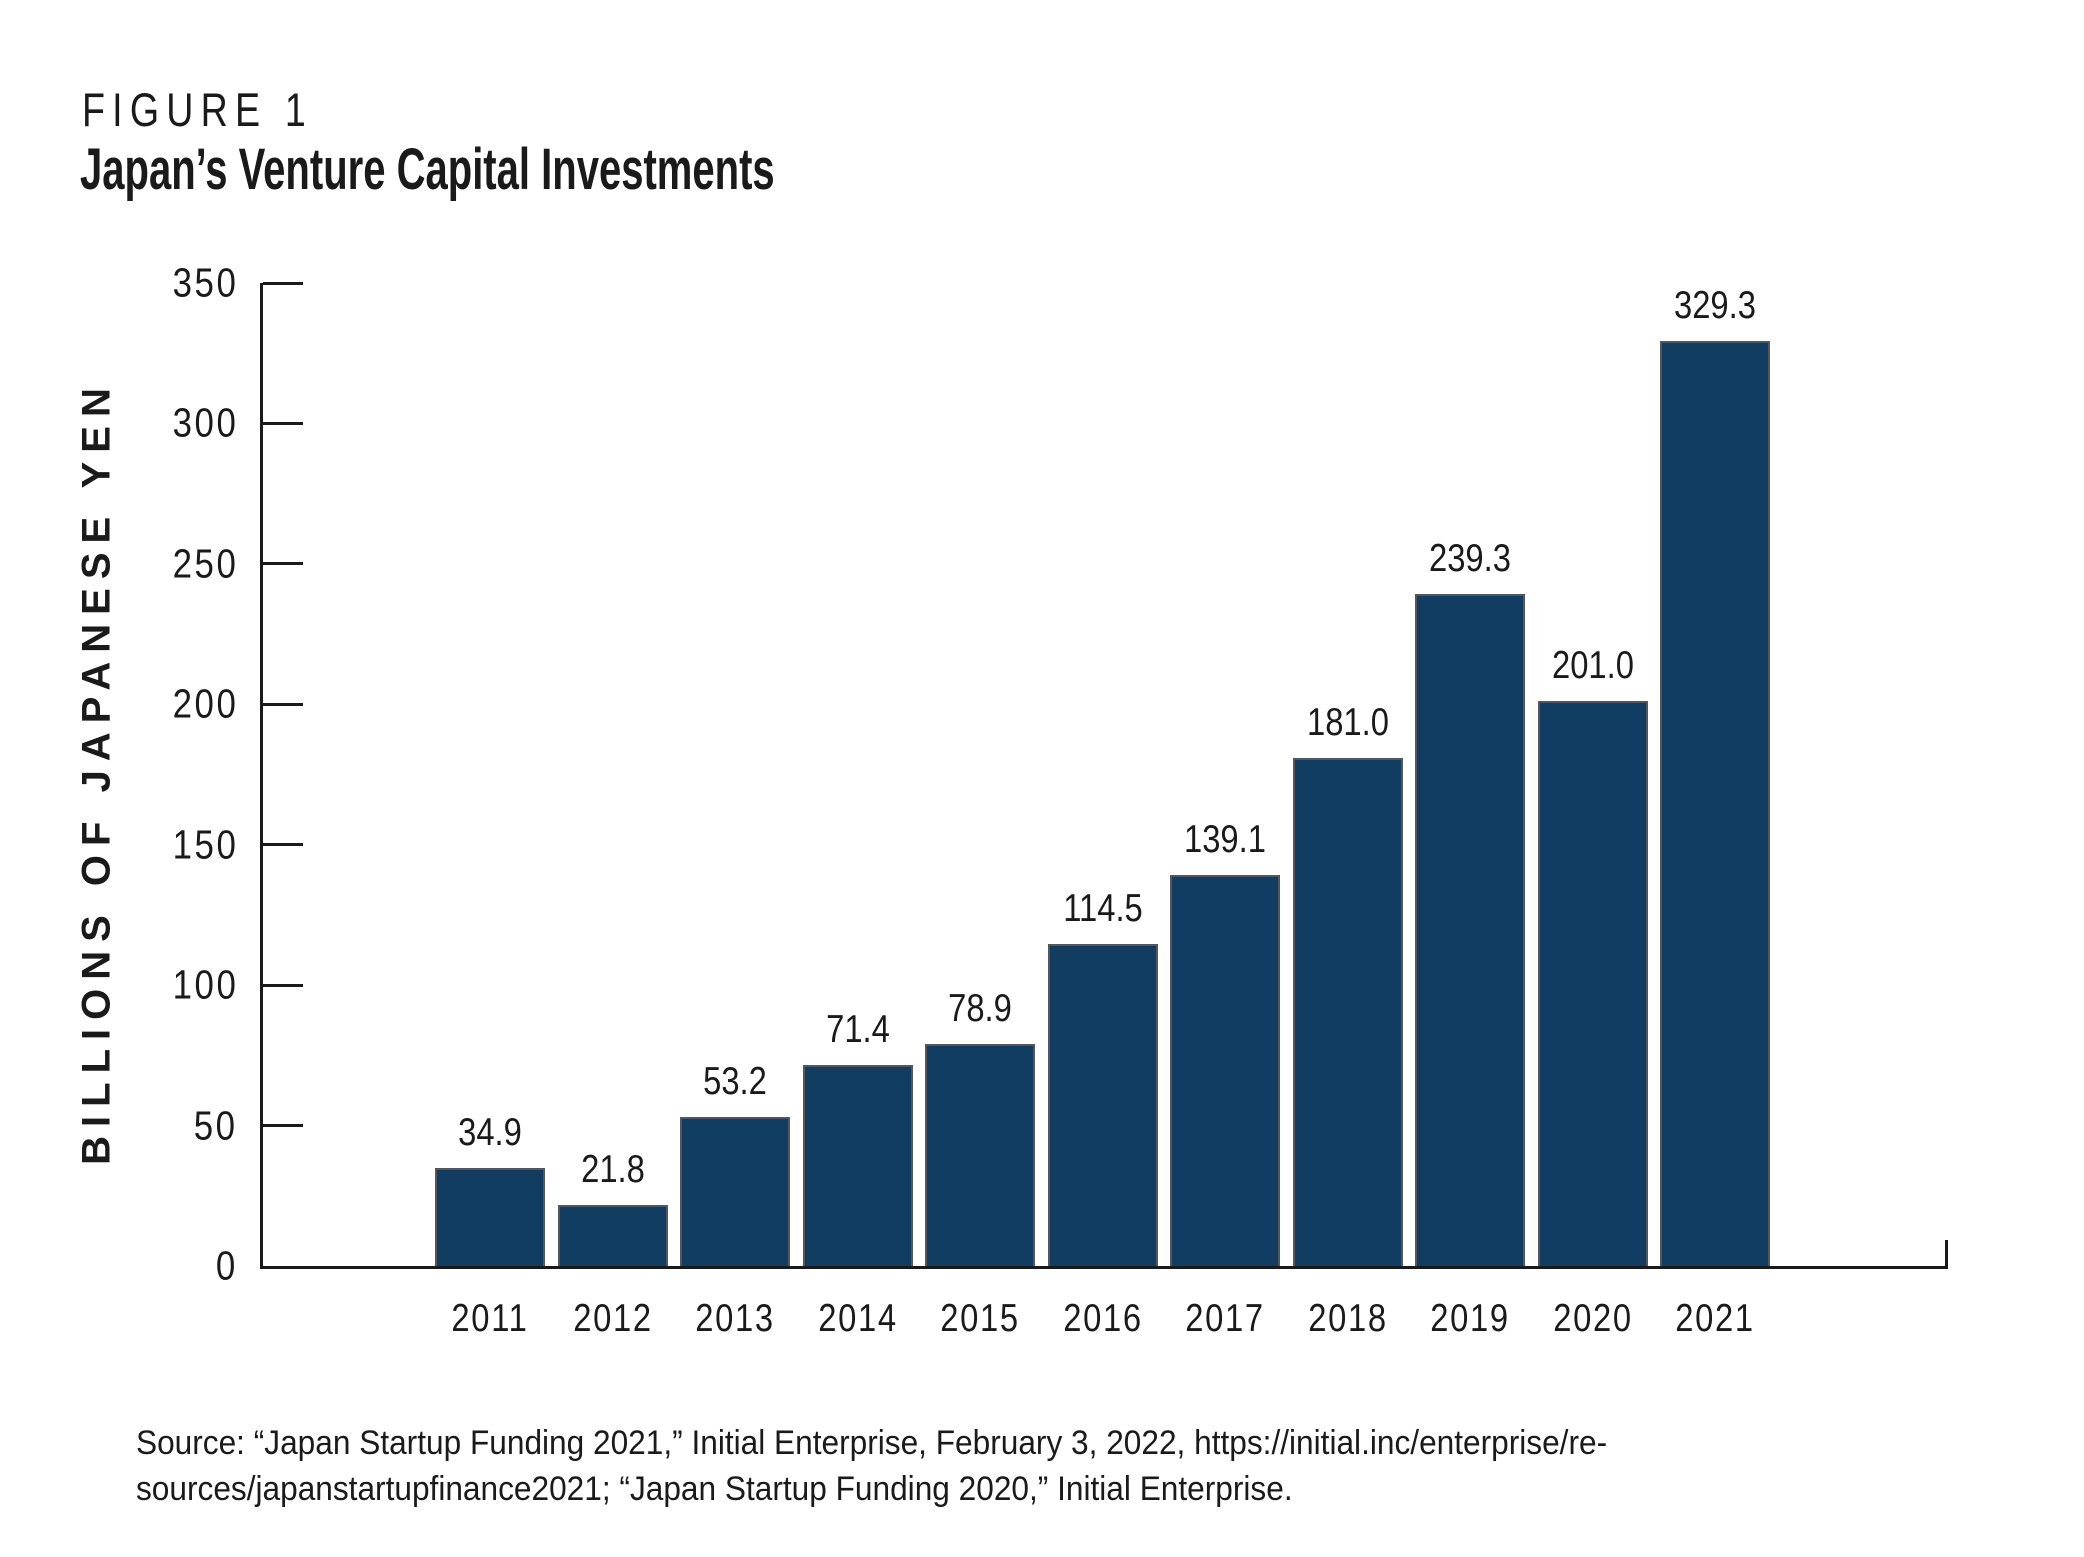 The height and width of the screenshot is (1557, 2084). I want to click on x-tick-label-2021: 2021, so click(1715, 1318).